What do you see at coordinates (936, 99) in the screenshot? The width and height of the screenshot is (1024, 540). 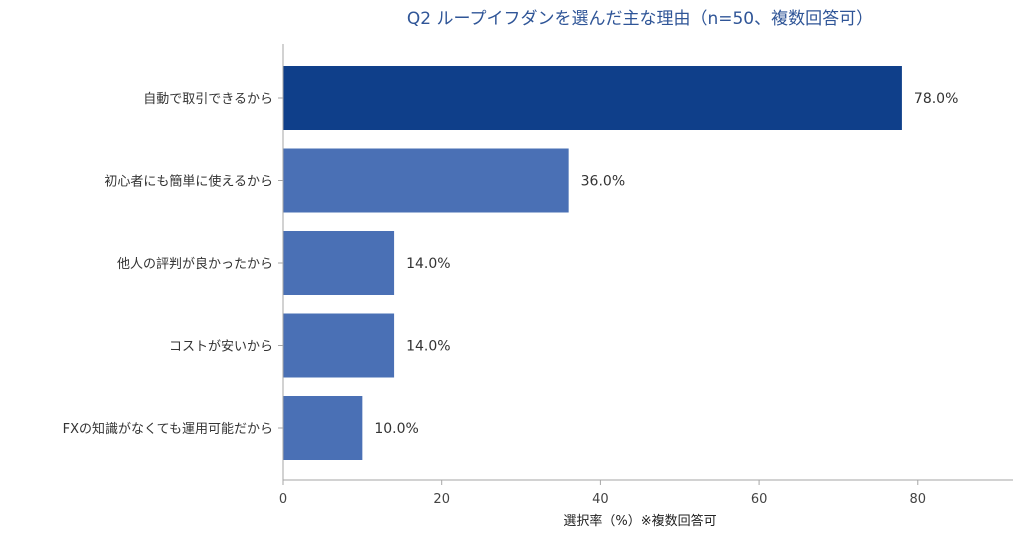 I see `value-label: 78.0%` at bounding box center [936, 99].